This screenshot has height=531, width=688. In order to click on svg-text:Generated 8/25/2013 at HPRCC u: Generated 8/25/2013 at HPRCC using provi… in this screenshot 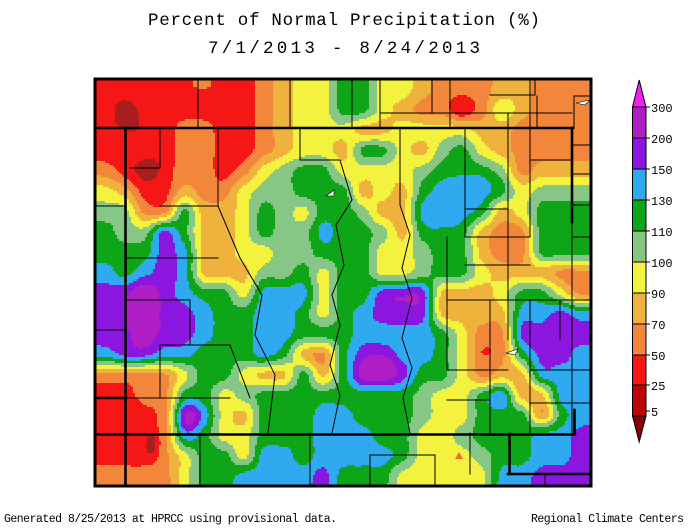, I will do `click(170, 519)`.